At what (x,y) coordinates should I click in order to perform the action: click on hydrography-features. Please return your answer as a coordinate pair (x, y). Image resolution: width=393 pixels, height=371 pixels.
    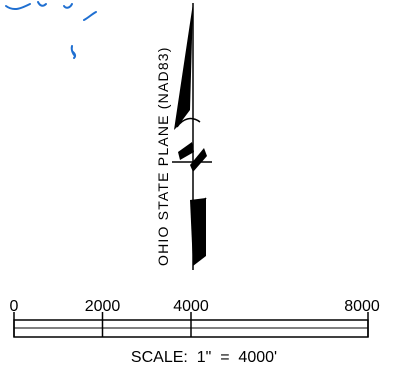
    Looking at the image, I should click on (51, 30).